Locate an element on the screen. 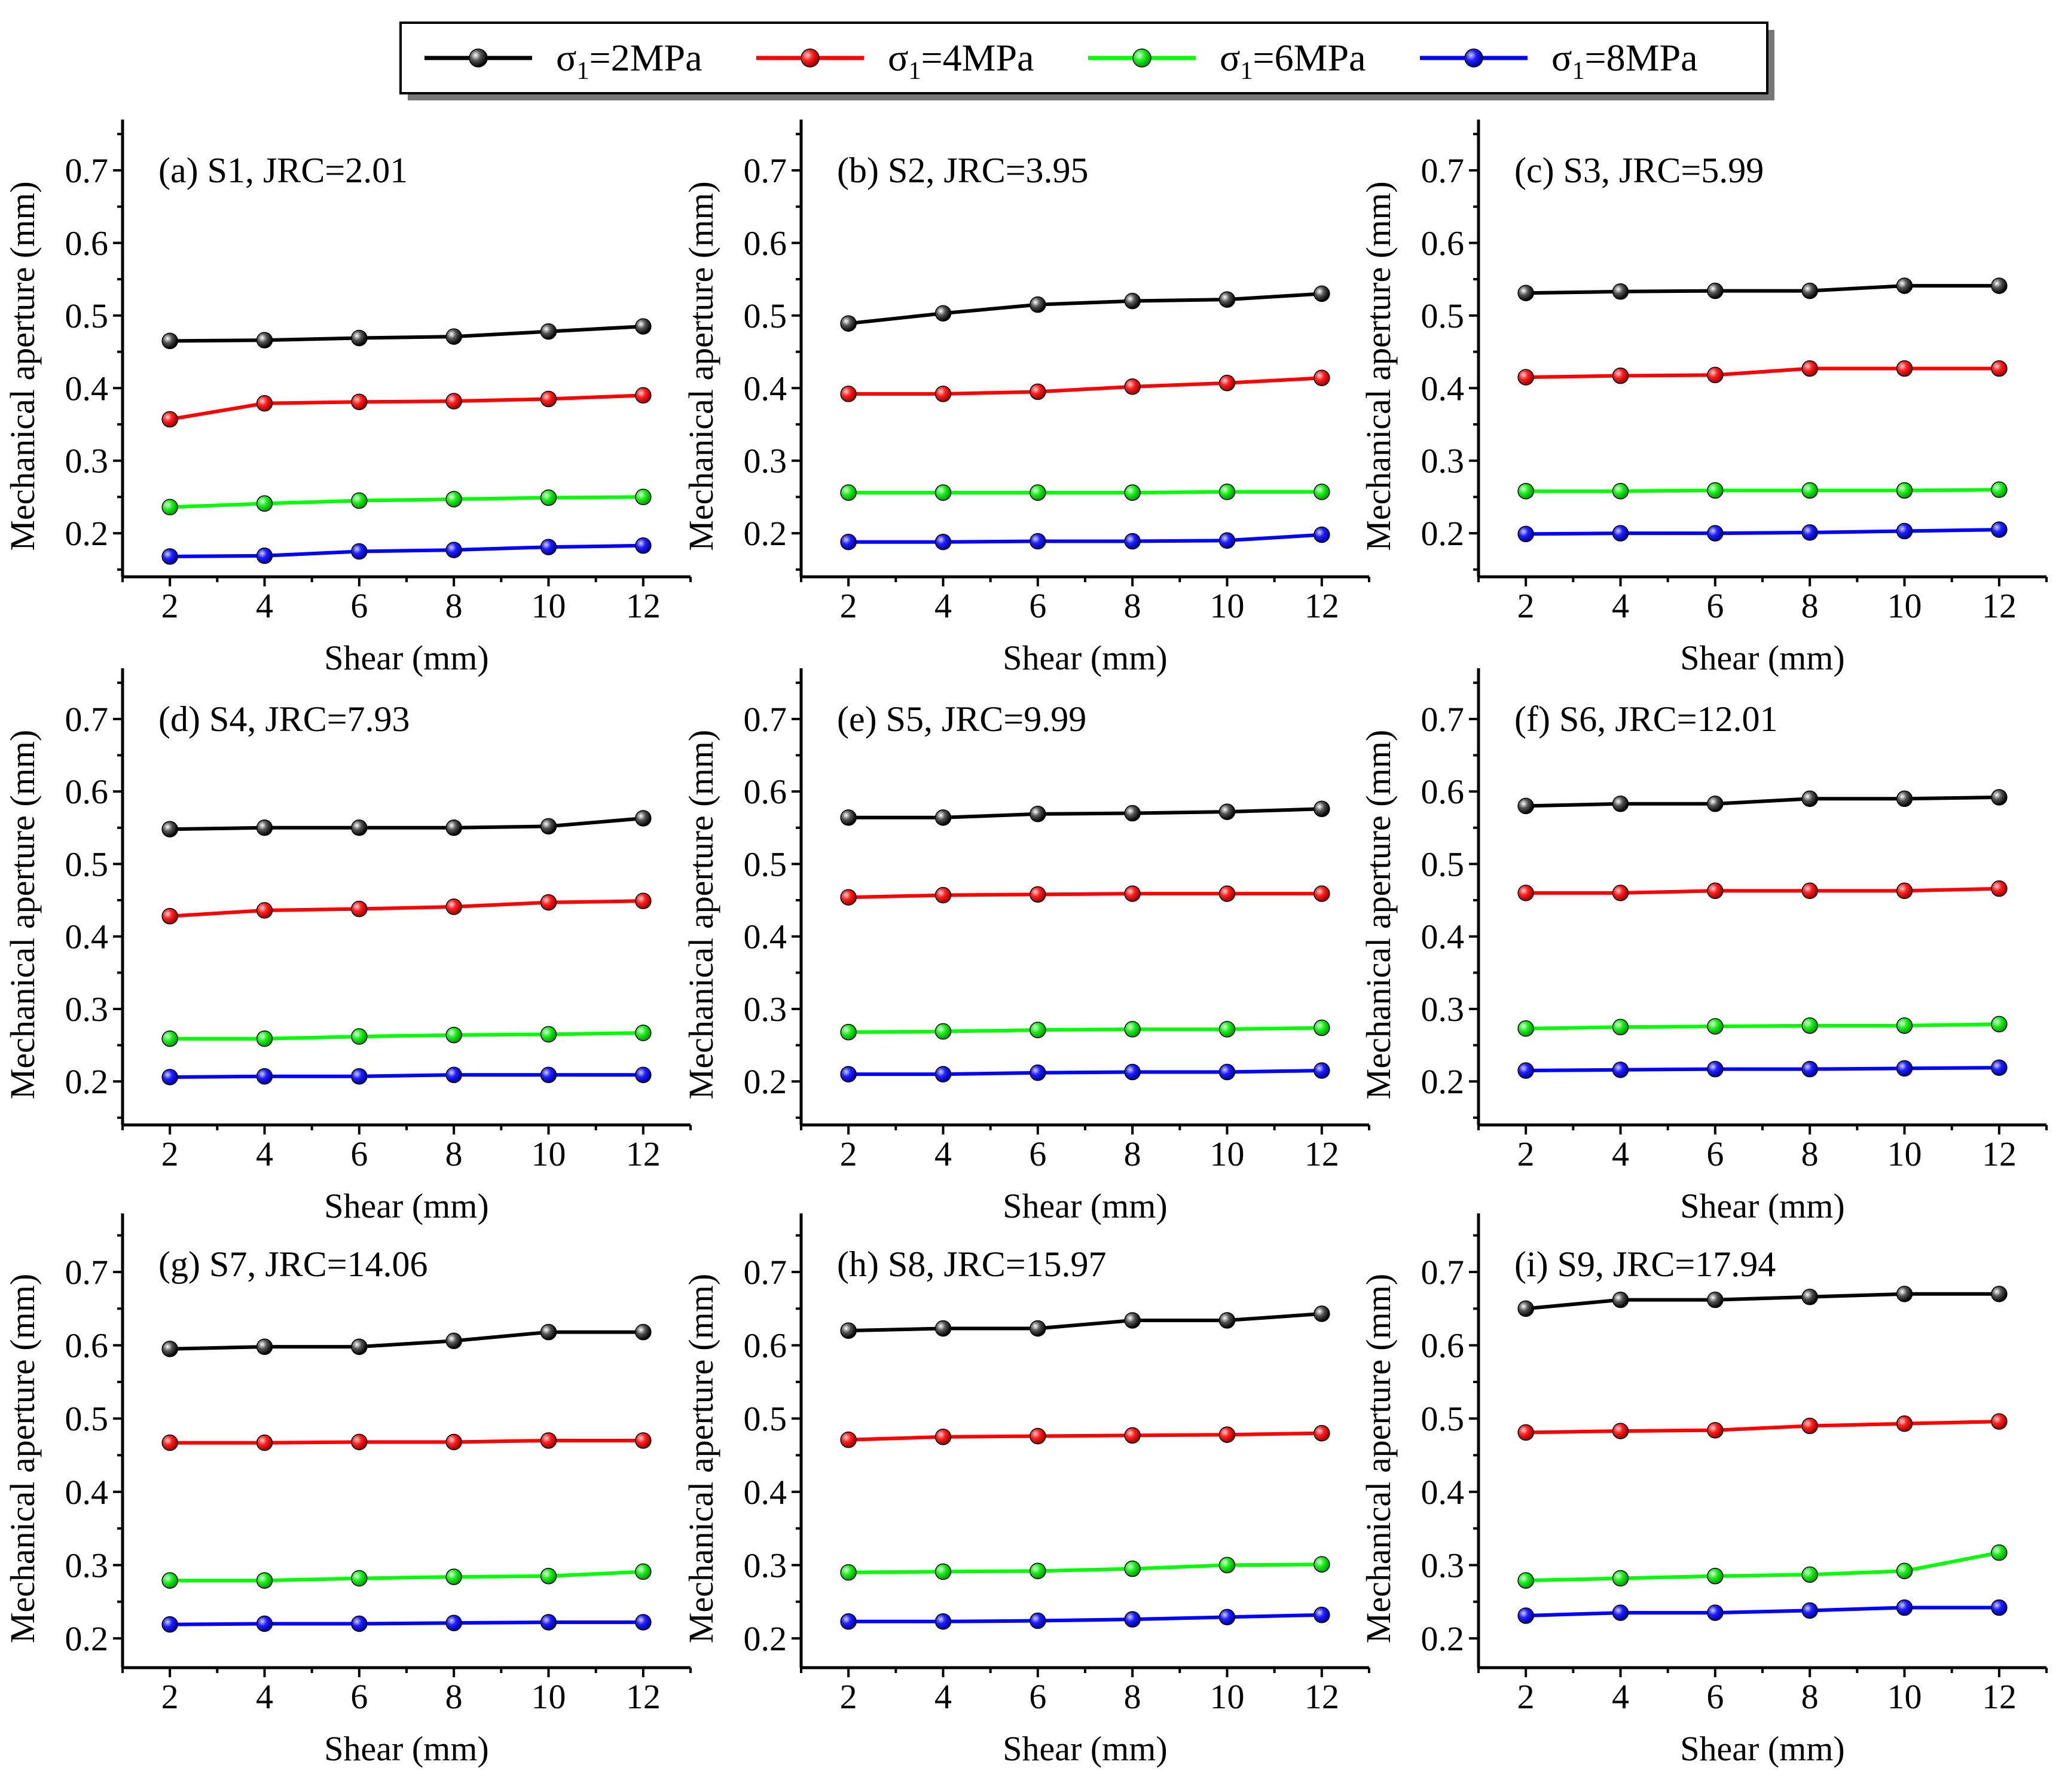 This screenshot has width=2068, height=1792. legend-item: σ1=6MPa is located at coordinates (1227, 61).